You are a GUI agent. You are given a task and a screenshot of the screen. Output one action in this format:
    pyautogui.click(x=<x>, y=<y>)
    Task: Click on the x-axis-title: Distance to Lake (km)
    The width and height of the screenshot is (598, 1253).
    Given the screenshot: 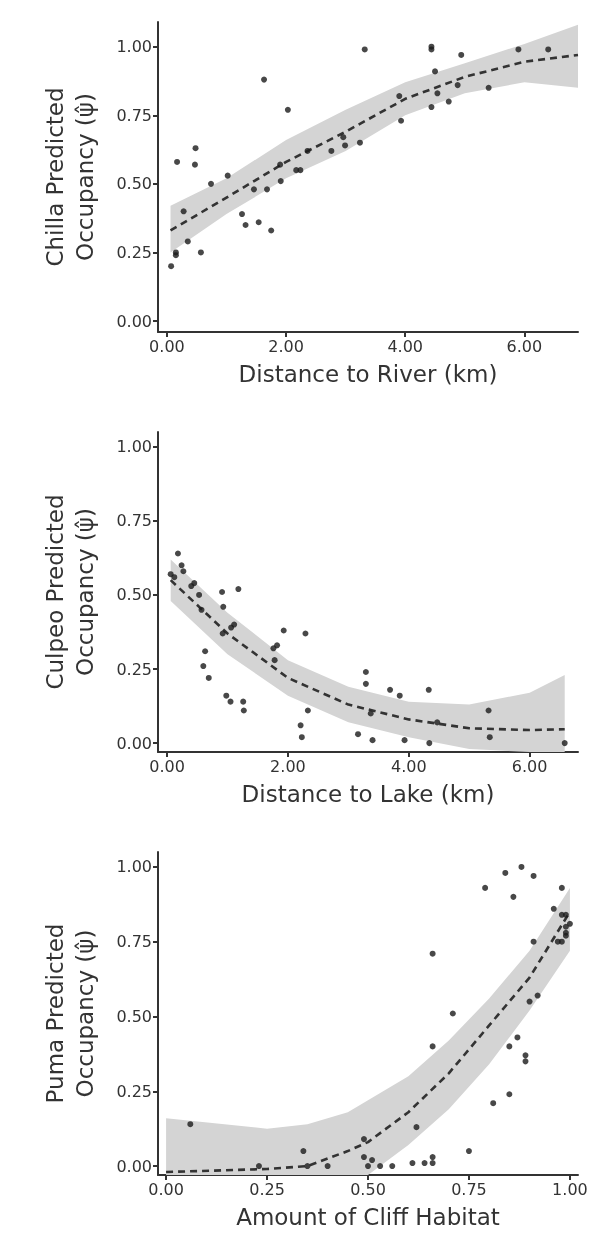 What is the action you would take?
    pyautogui.click(x=368, y=793)
    